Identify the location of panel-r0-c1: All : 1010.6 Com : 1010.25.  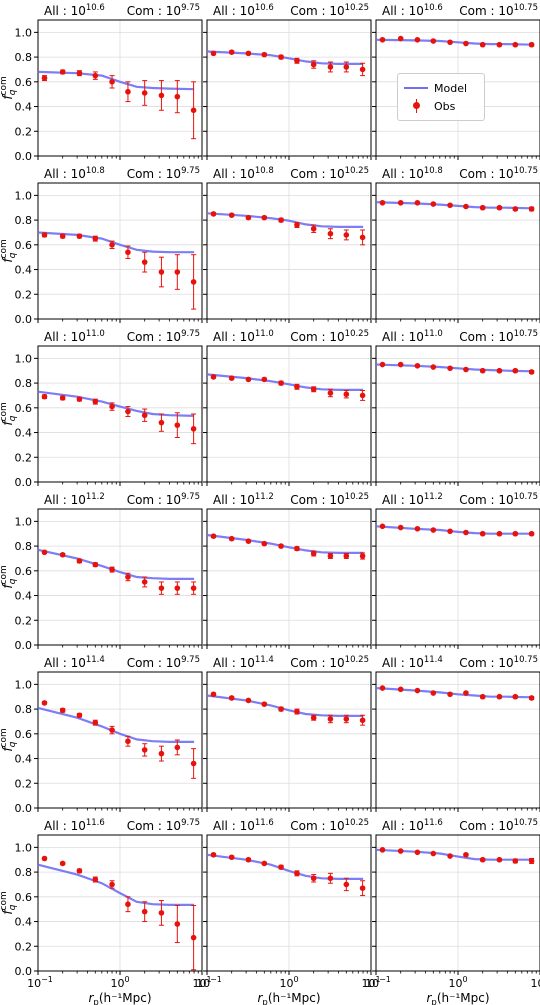
(287, 81).